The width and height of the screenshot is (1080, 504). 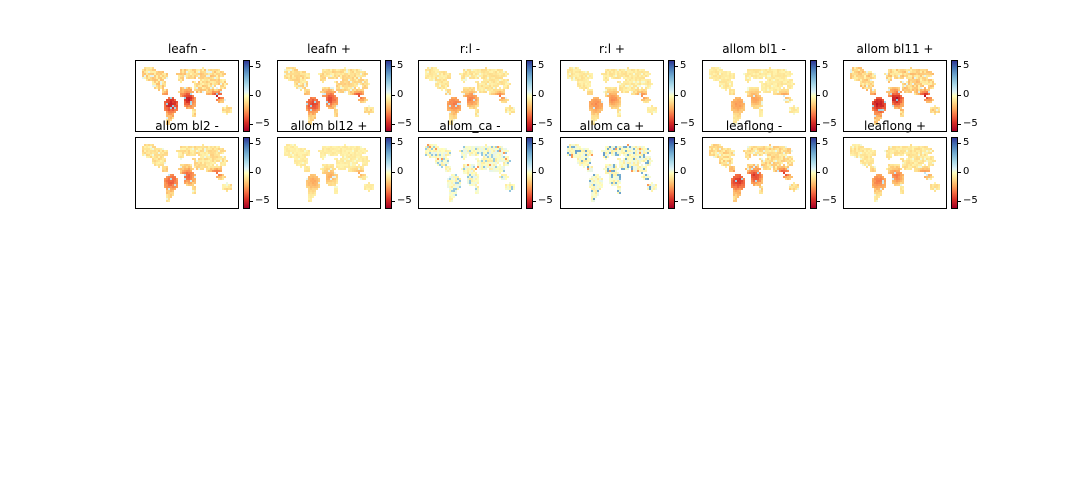 What do you see at coordinates (545, 123) in the screenshot?
I see `colorbar-tick-label: −5` at bounding box center [545, 123].